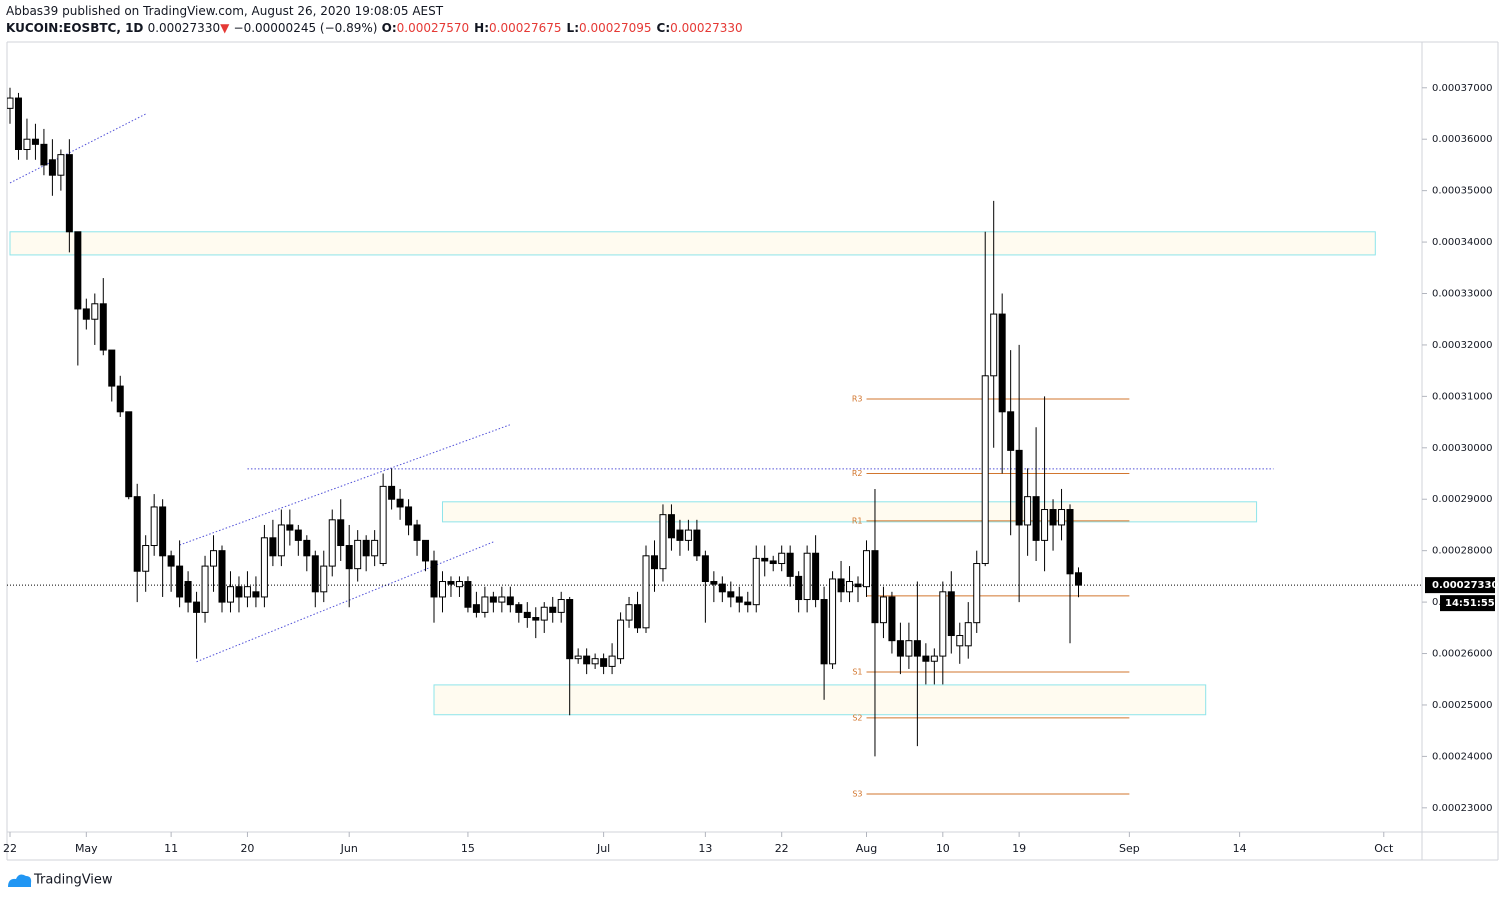 This screenshot has height=898, width=1505. I want to click on x-tick-label: May, so click(86, 848).